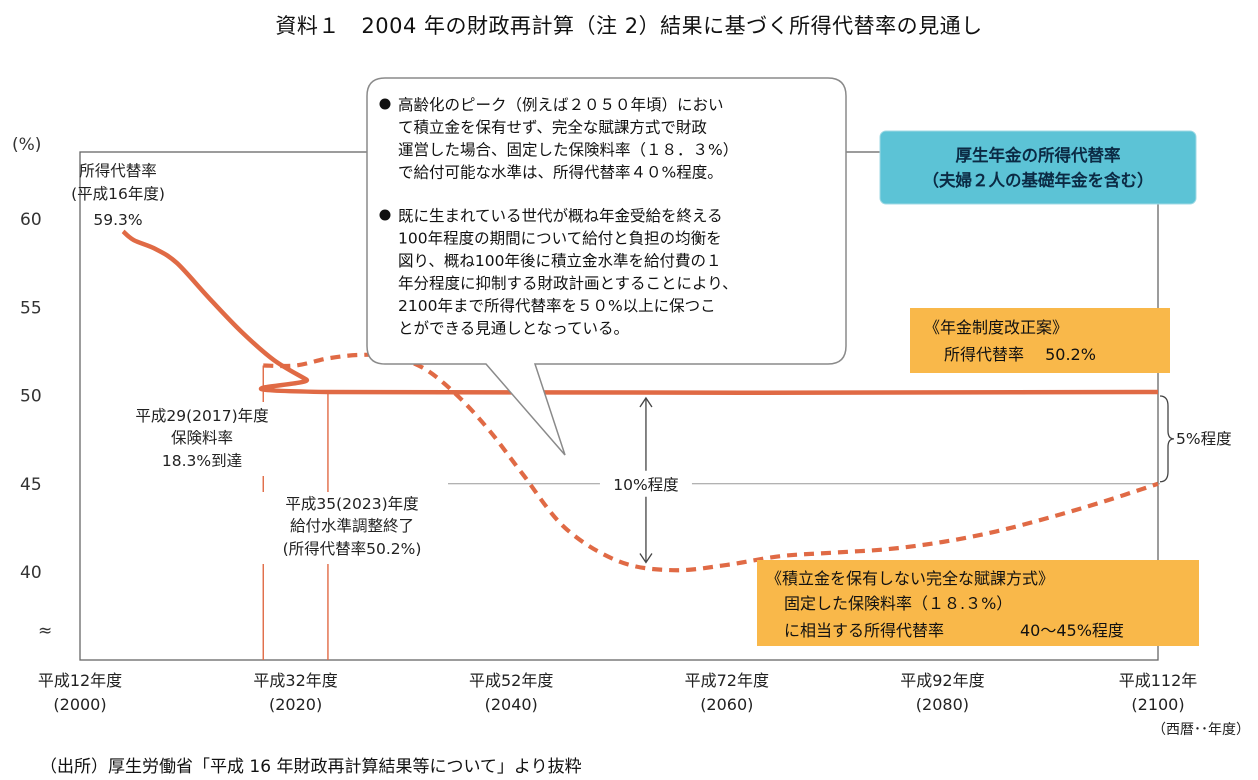 The height and width of the screenshot is (780, 1258). Describe the element at coordinates (559, 261) in the screenshot. I see `callout-bullet-2-line-3: 図り、概ね100年後に積立金水準を給付費の１` at that location.